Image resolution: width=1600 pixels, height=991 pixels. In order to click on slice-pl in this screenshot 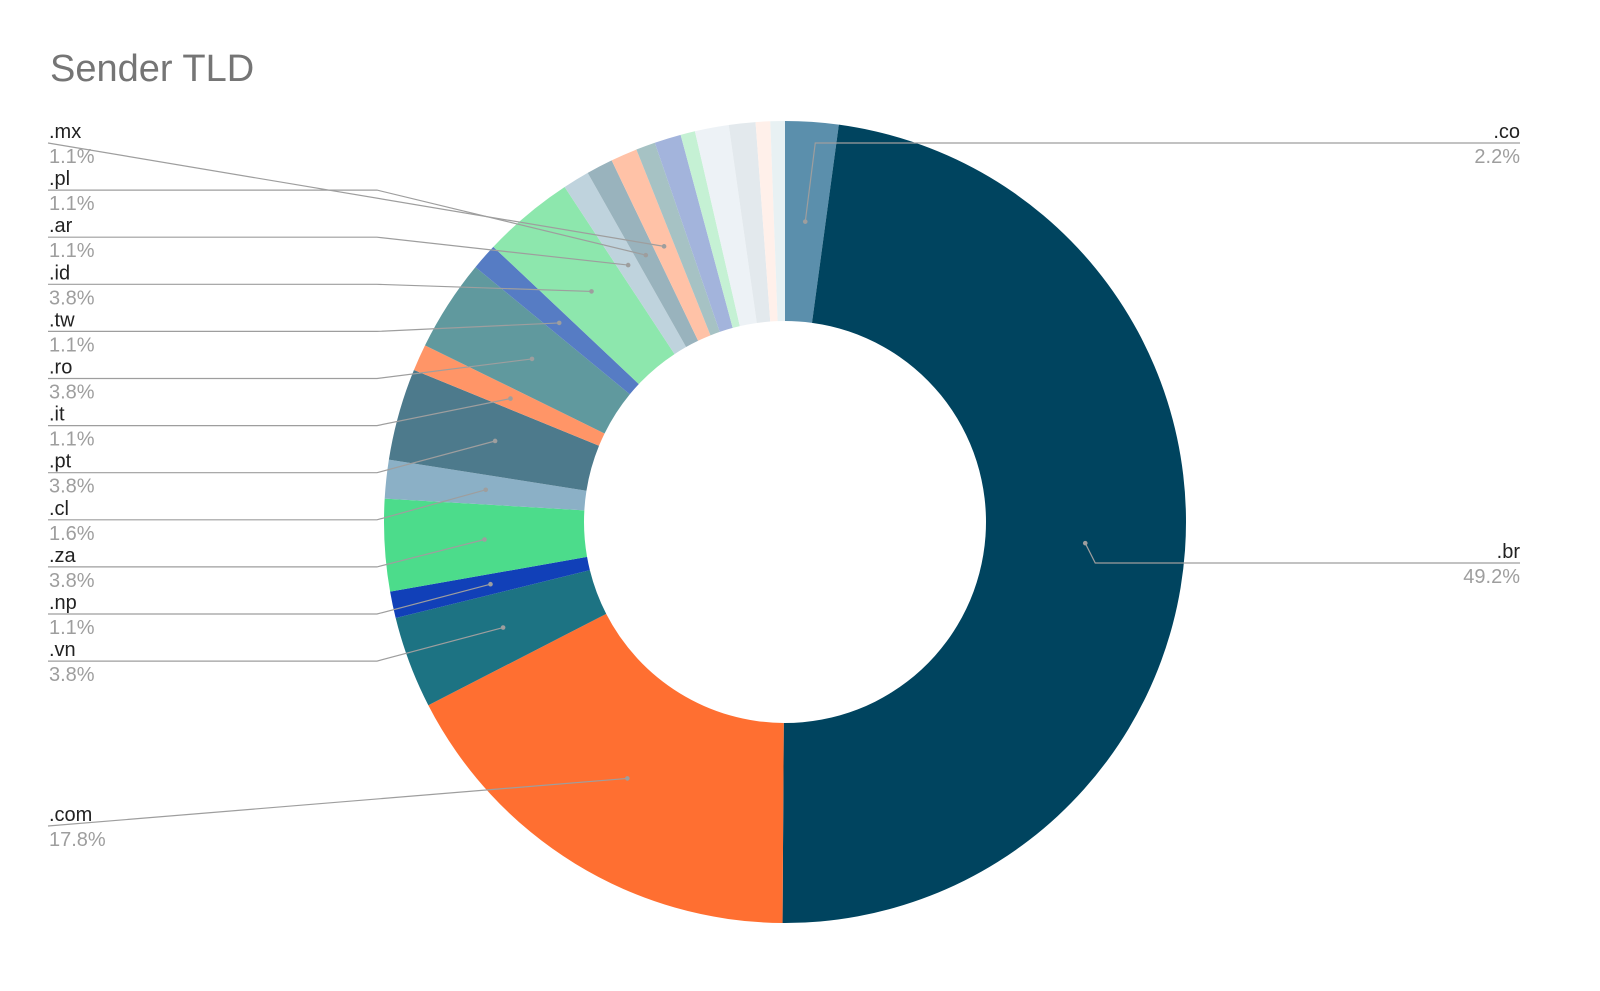, I will do `click(643, 254)`.